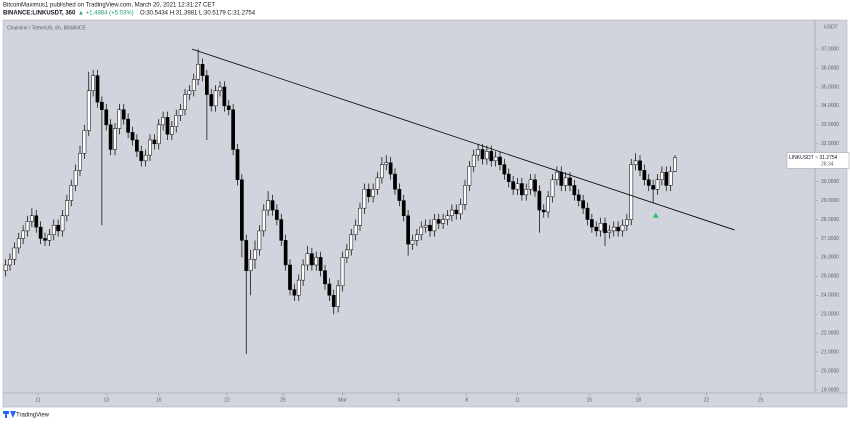 The height and width of the screenshot is (429, 850). What do you see at coordinates (33, 416) in the screenshot?
I see `footer-brand: TradingView` at bounding box center [33, 416].